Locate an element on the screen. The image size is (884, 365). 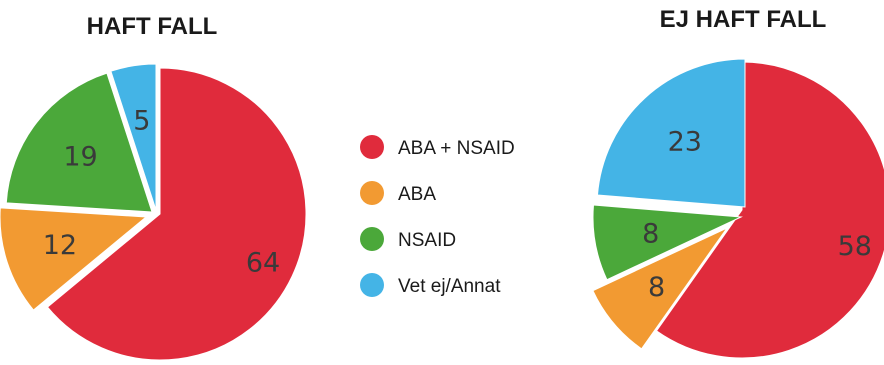
right-pie-slice-label-3: 8 is located at coordinates (650, 233).